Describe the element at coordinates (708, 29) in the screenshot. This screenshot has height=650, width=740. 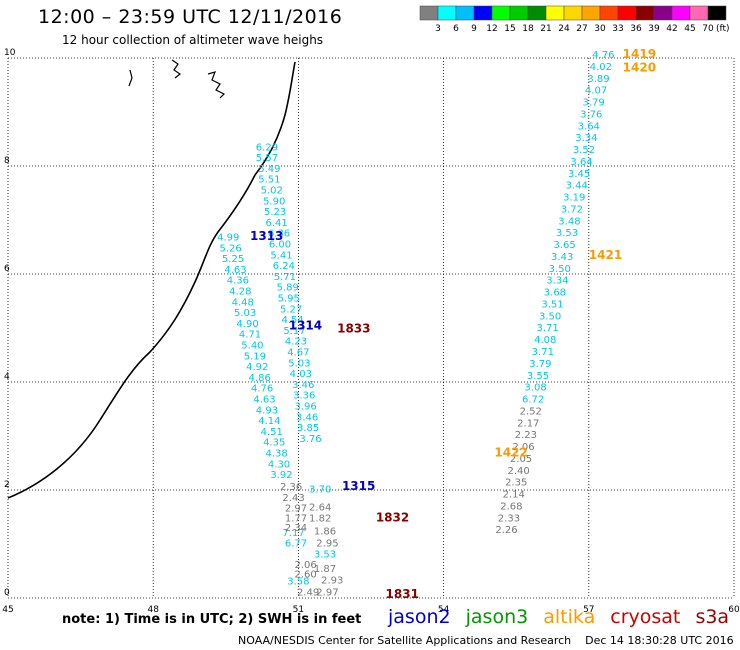
I see `colorbar-tick-label: 70` at that location.